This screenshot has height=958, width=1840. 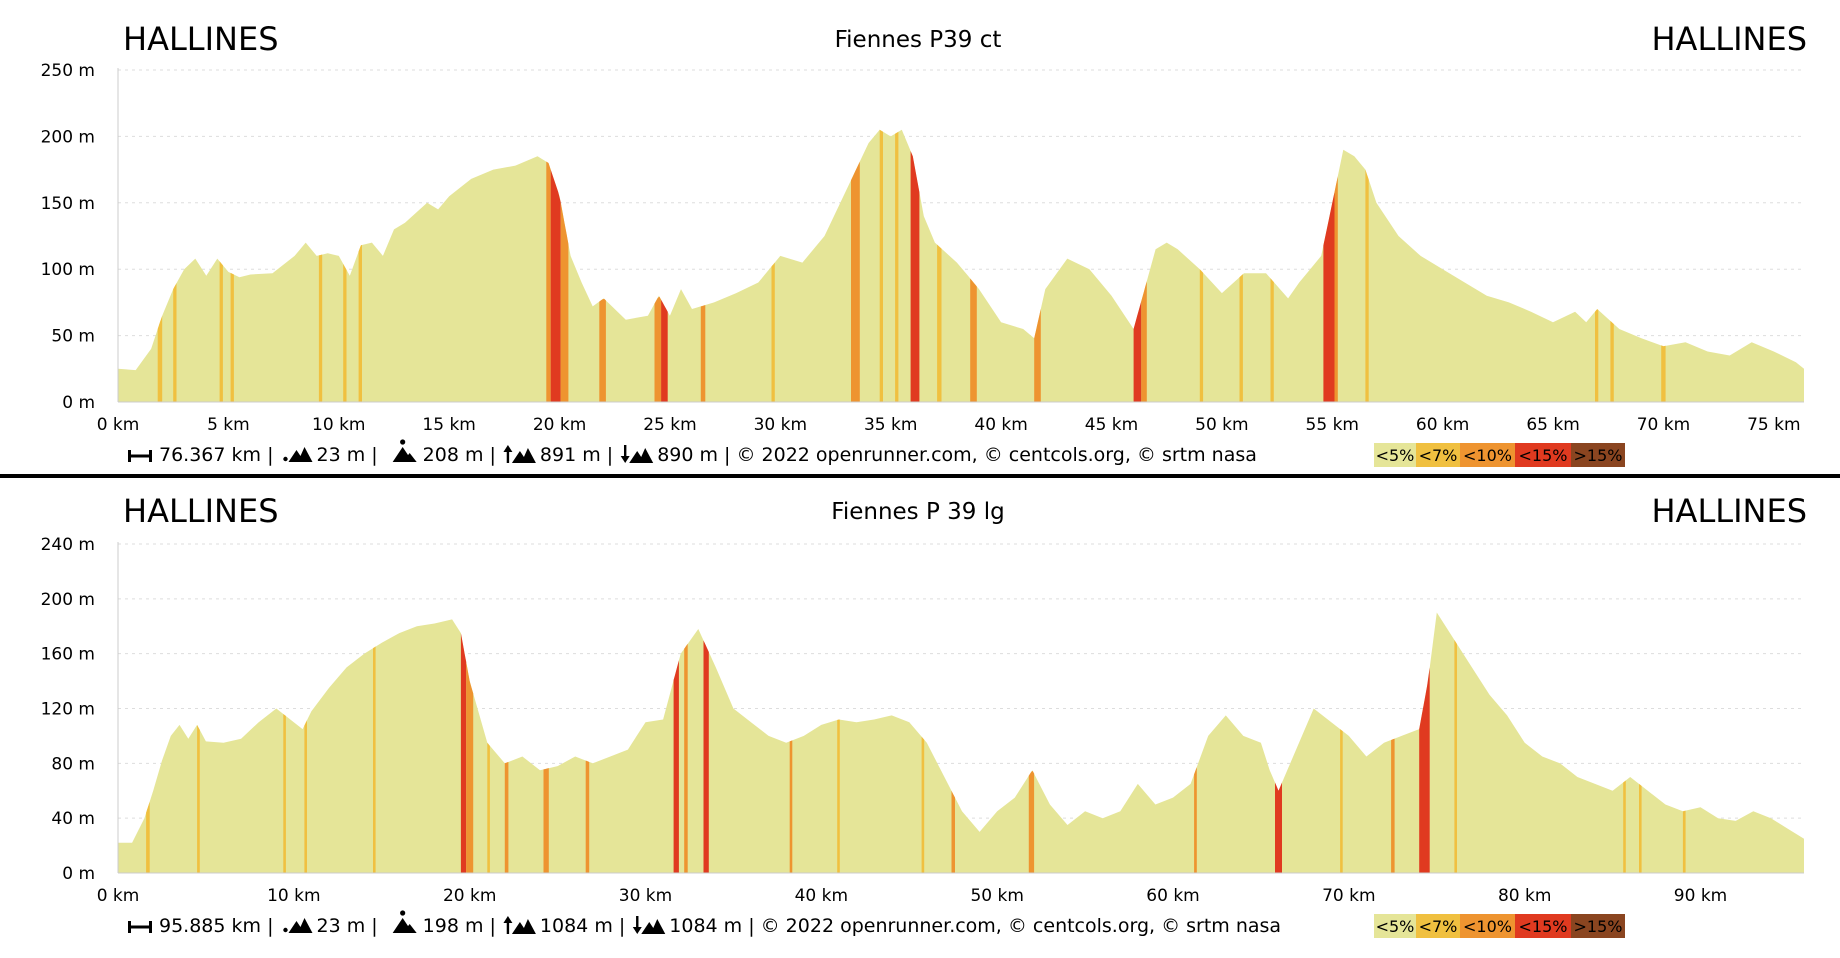 What do you see at coordinates (73, 819) in the screenshot?
I see `y-tick-label: 40 m` at bounding box center [73, 819].